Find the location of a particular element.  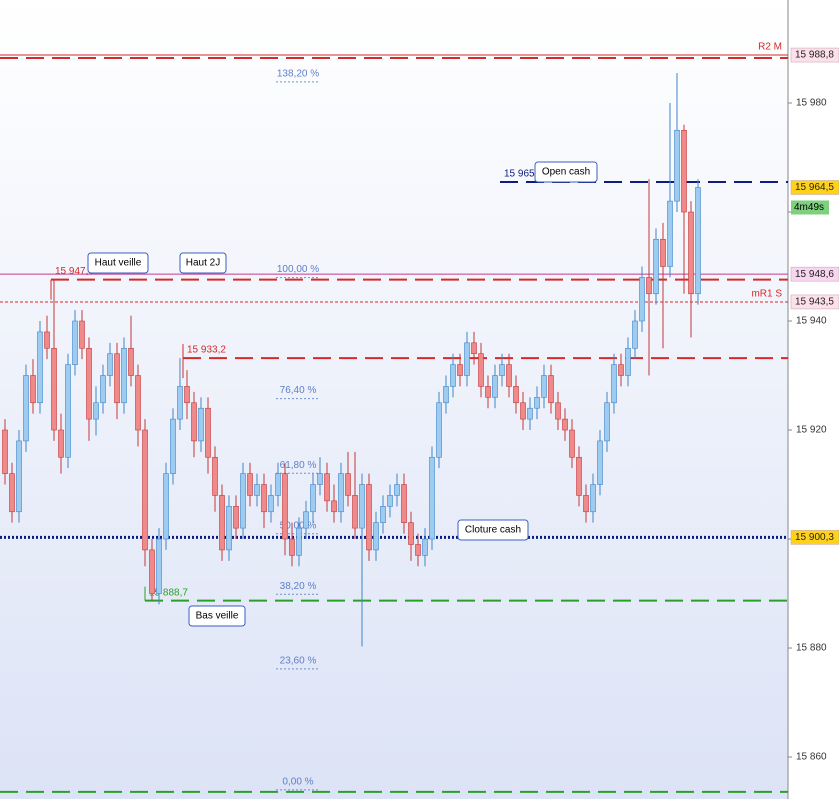

fib-label: 76,40 % is located at coordinates (298, 390).